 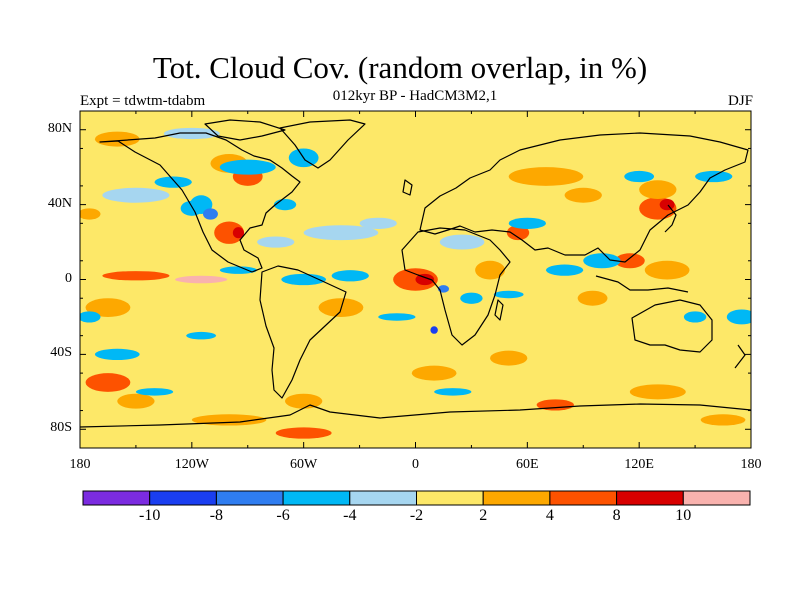 What do you see at coordinates (499, 310) in the screenshot?
I see `coast-madagascar` at bounding box center [499, 310].